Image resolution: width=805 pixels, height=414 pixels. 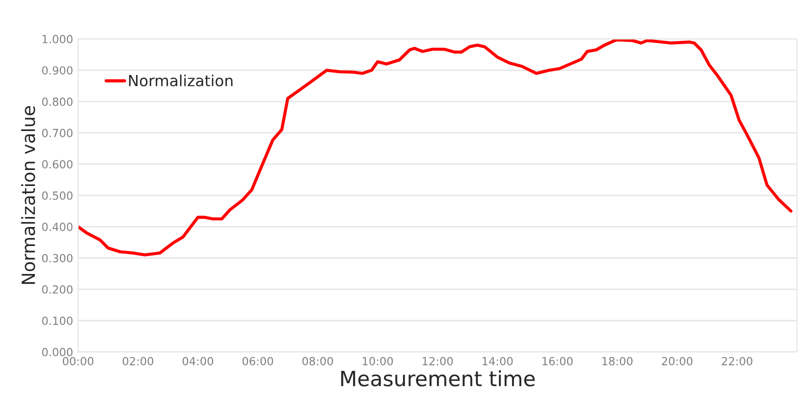 I want to click on x-axis-title: Measurement time, so click(x=438, y=378).